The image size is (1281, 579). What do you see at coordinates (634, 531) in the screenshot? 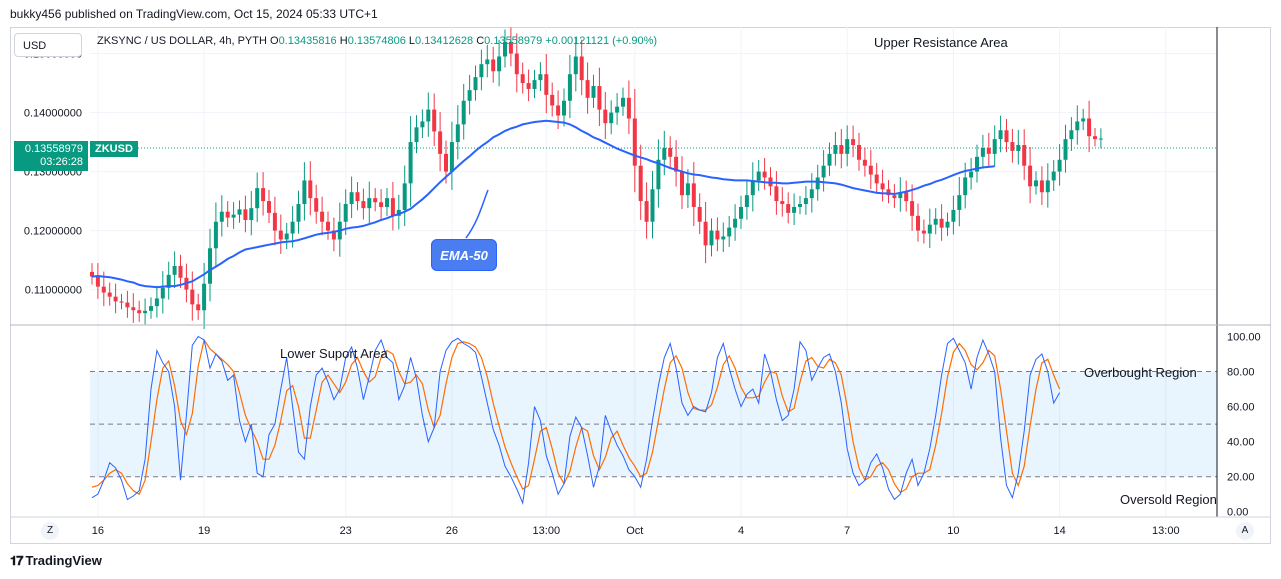
I see `time-tick-label: Oct` at bounding box center [634, 531].